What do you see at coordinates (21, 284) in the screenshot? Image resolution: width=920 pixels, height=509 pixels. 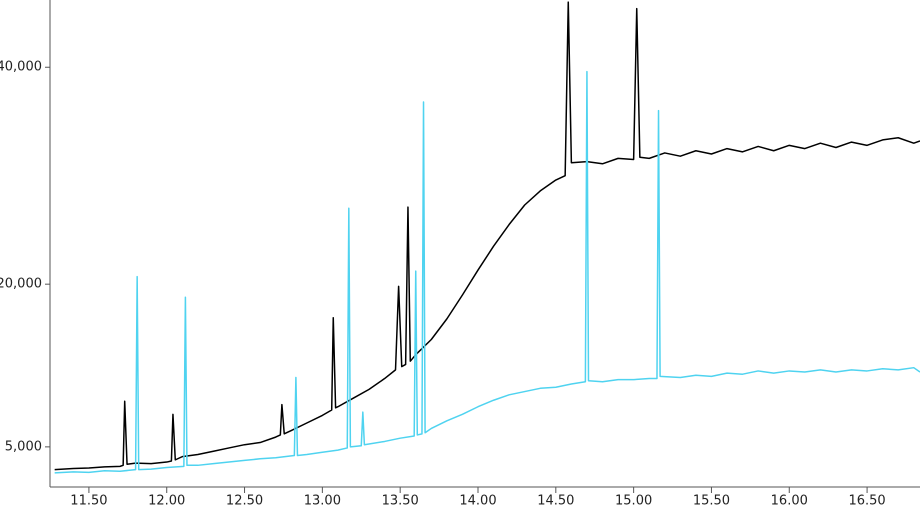 I see `y-tick-label: 20,000` at bounding box center [21, 284].